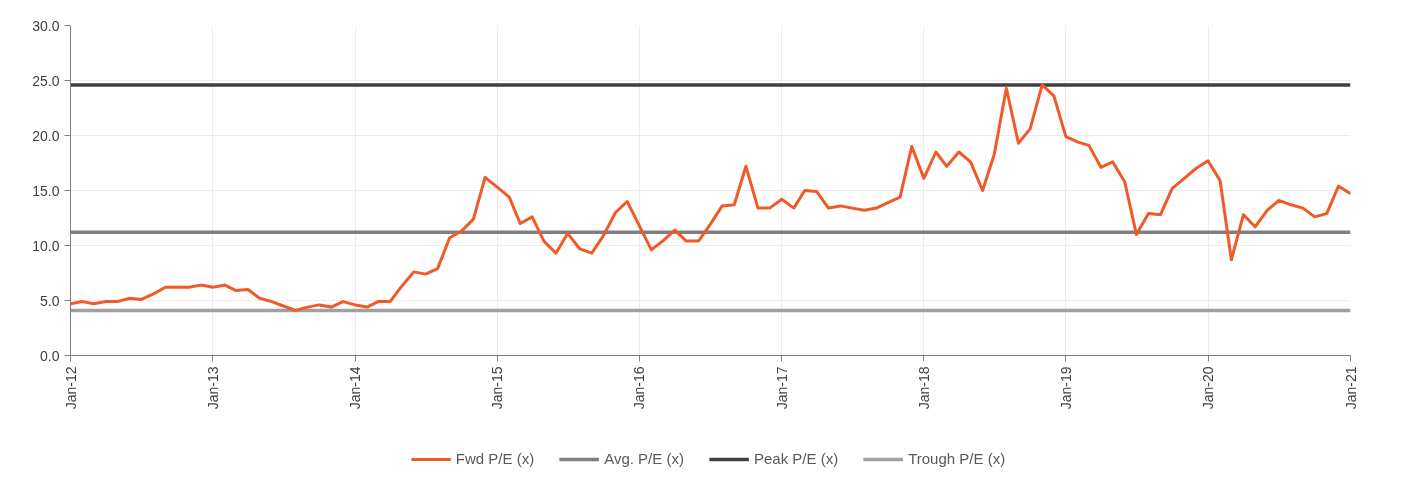  I want to click on x-tick-label: Jan-14, so click(355, 388).